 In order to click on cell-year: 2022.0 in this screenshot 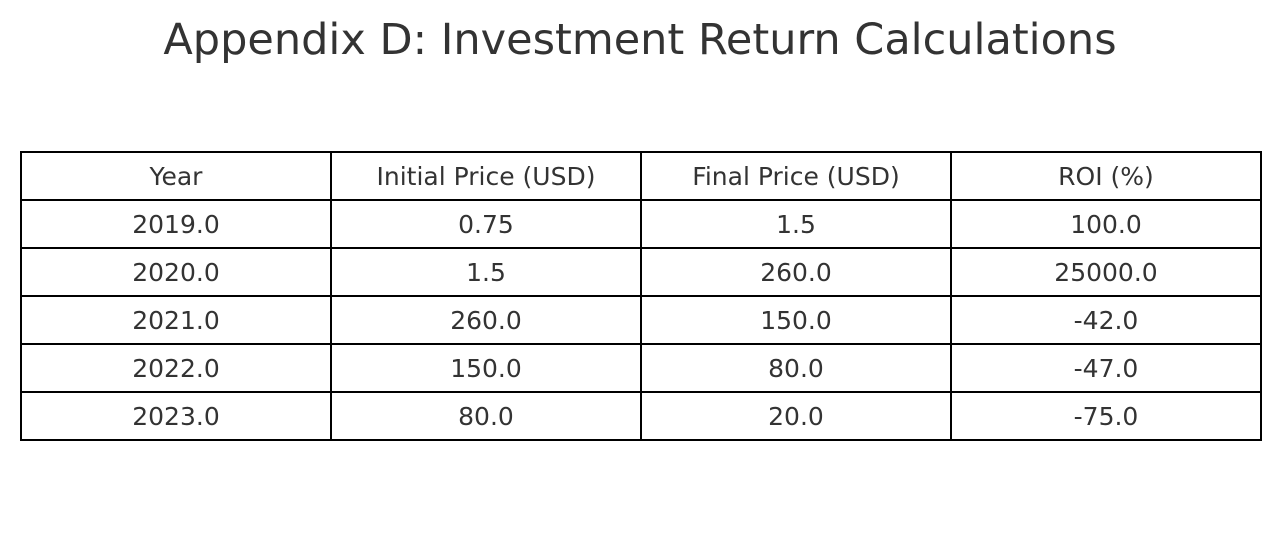, I will do `click(176, 368)`.